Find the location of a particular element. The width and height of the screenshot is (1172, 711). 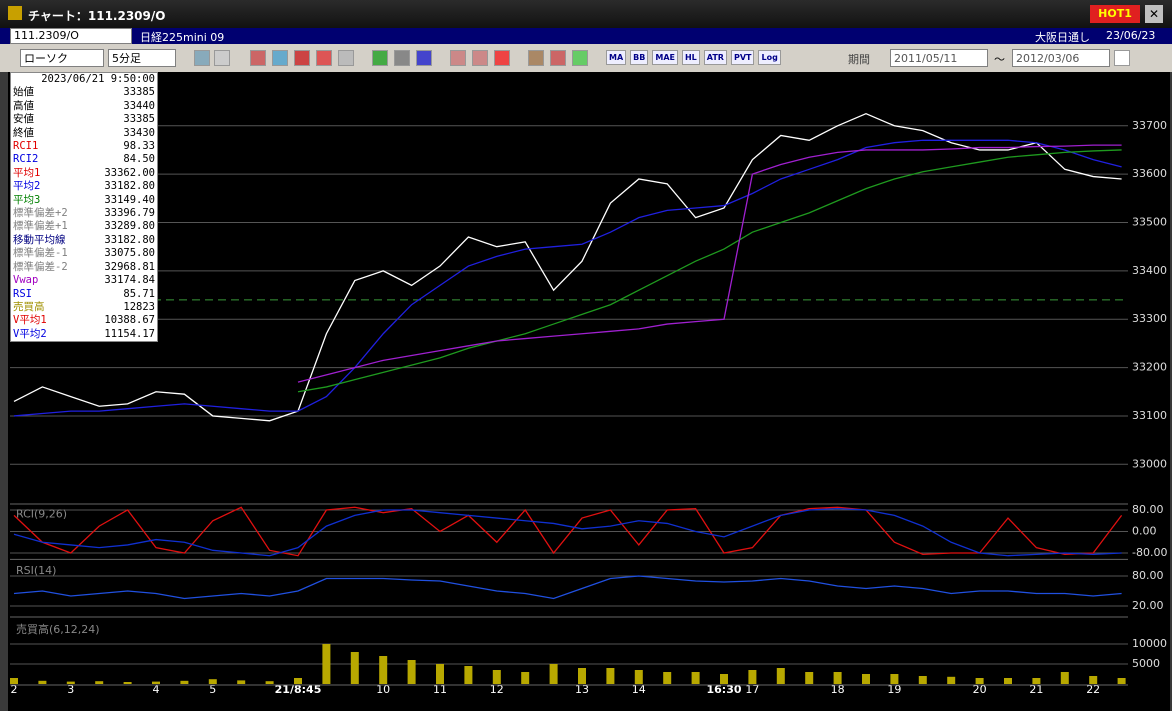

y-tick-label: 33400 is located at coordinates (1149, 270).